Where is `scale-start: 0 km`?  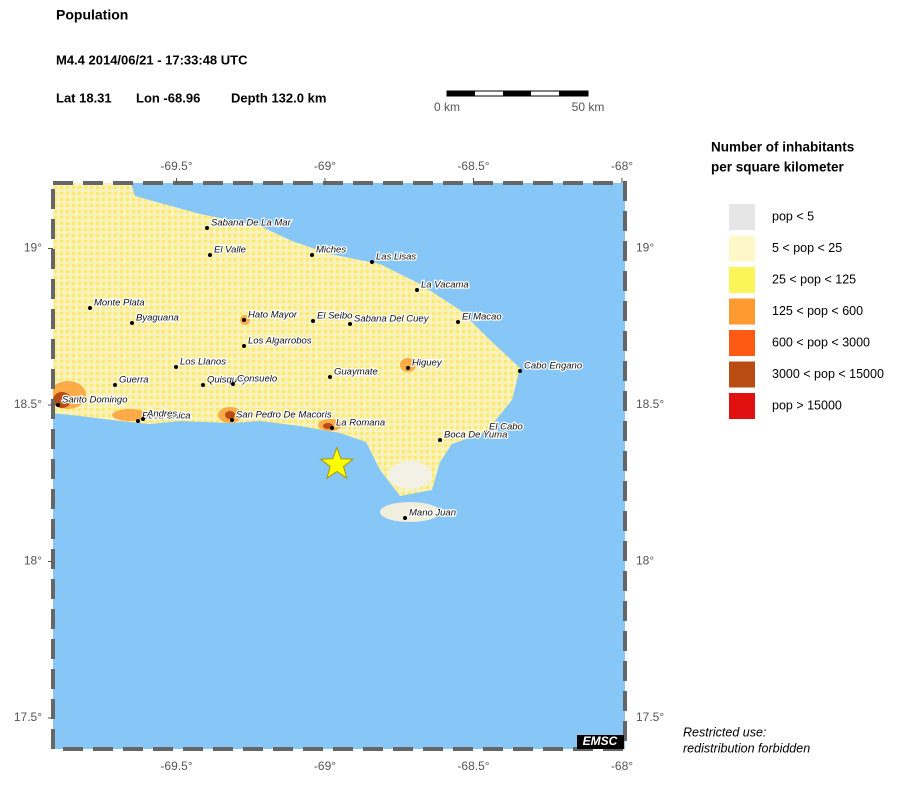 scale-start: 0 km is located at coordinates (447, 107).